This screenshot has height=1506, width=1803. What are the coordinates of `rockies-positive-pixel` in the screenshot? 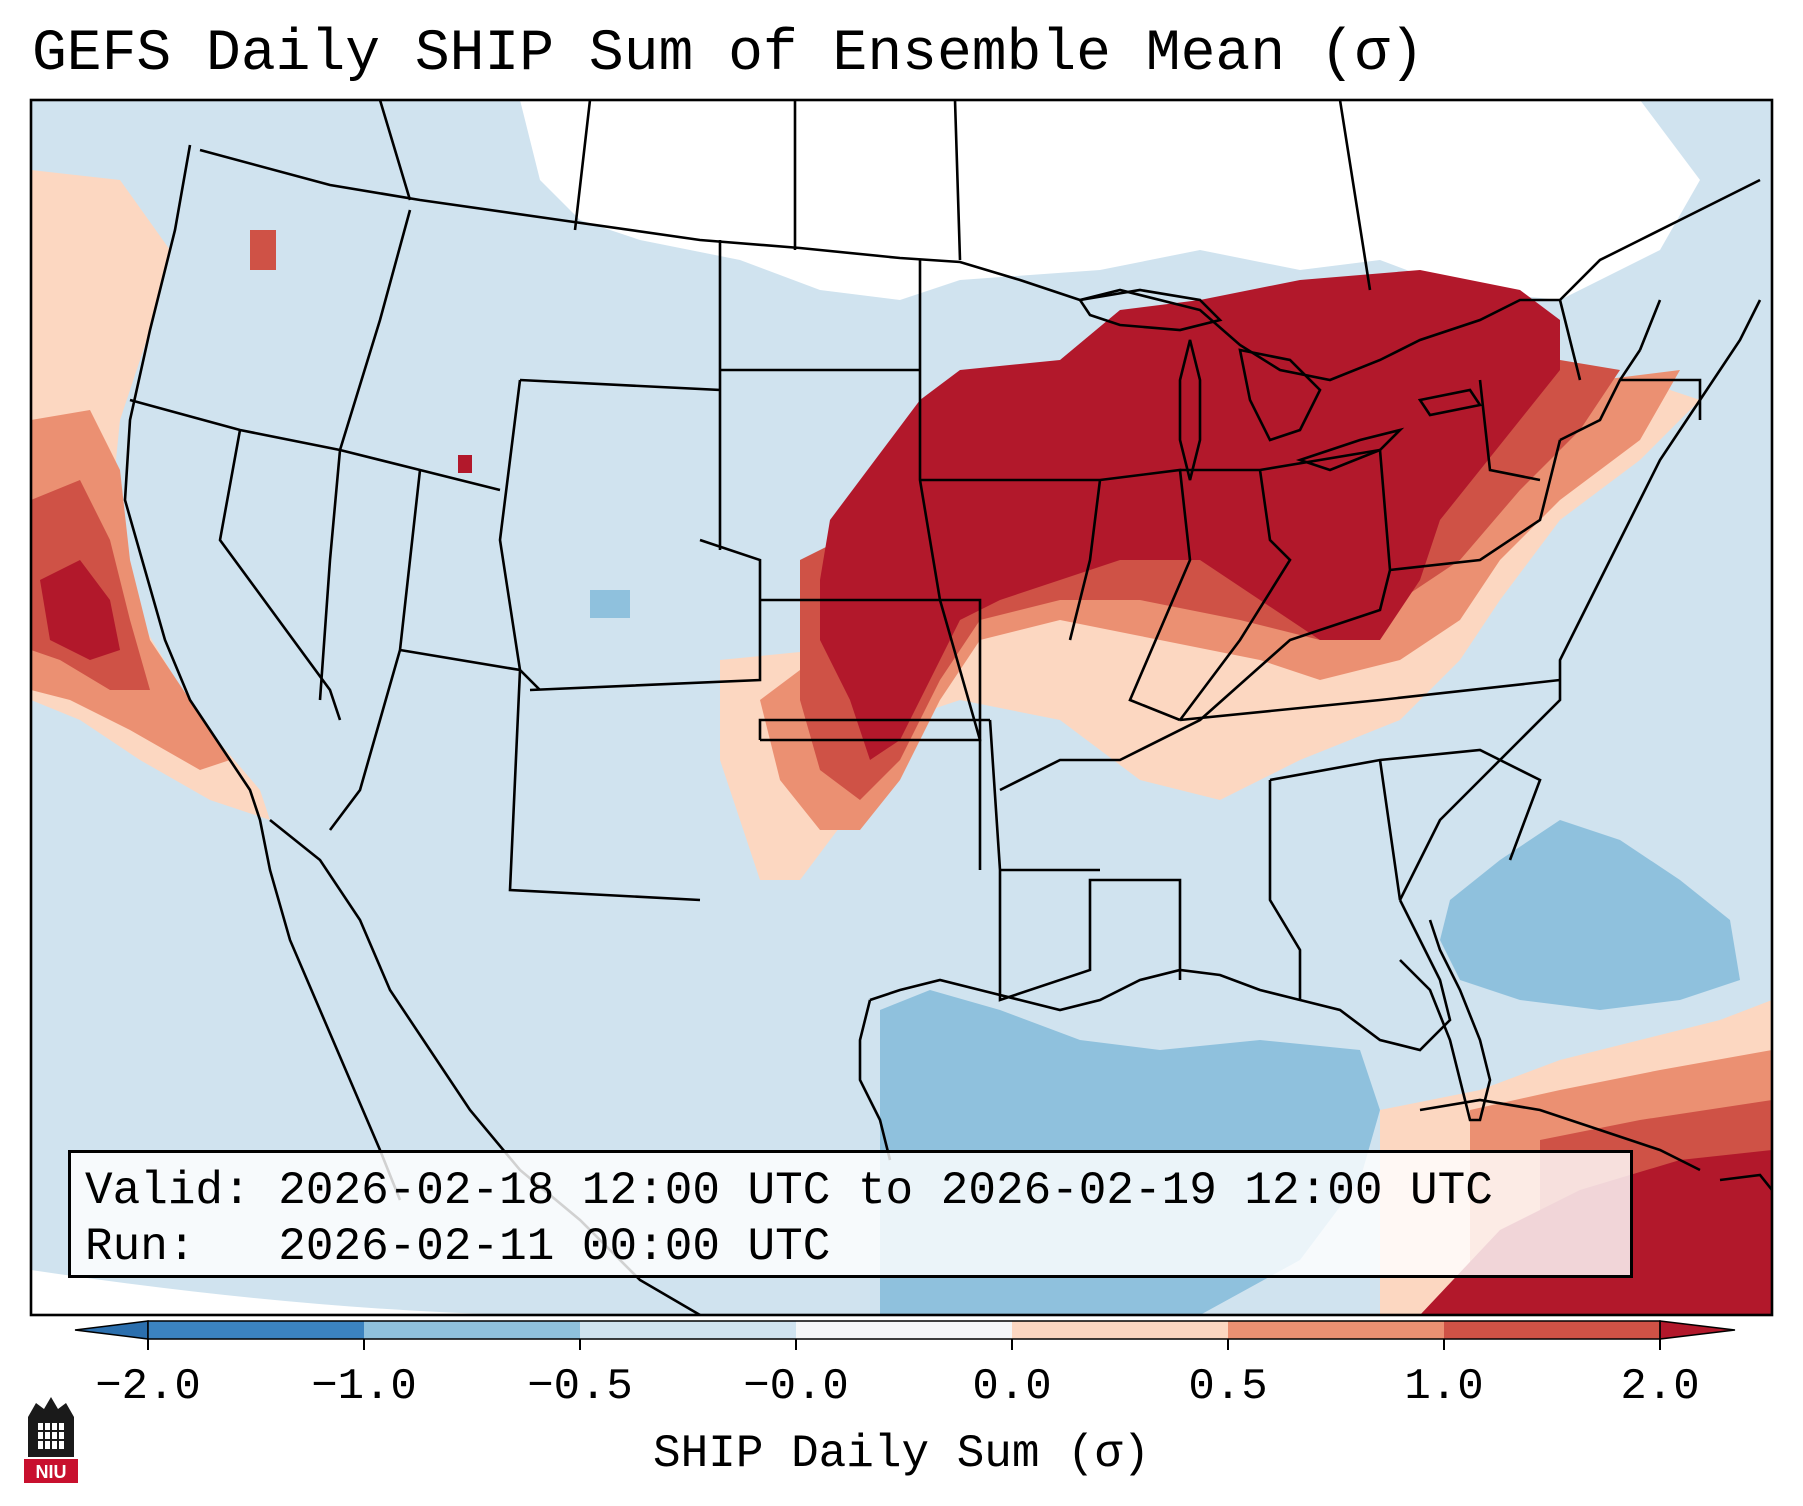 It's located at (465, 464).